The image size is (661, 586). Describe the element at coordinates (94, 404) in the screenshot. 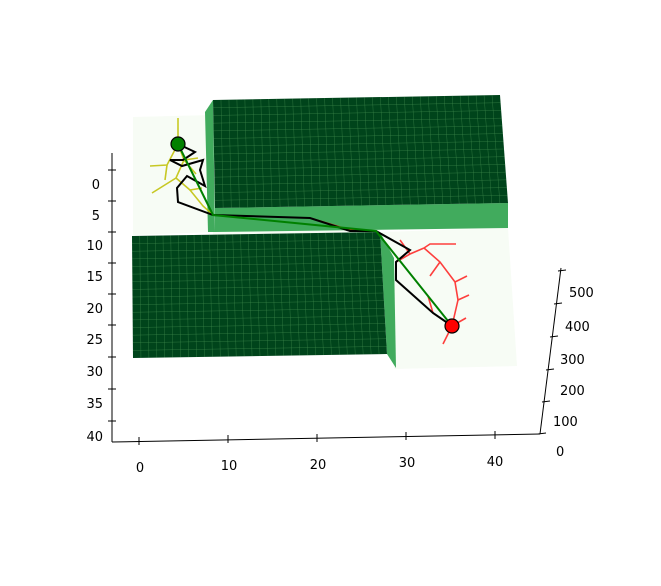

I see `y-tick-label: 35` at that location.